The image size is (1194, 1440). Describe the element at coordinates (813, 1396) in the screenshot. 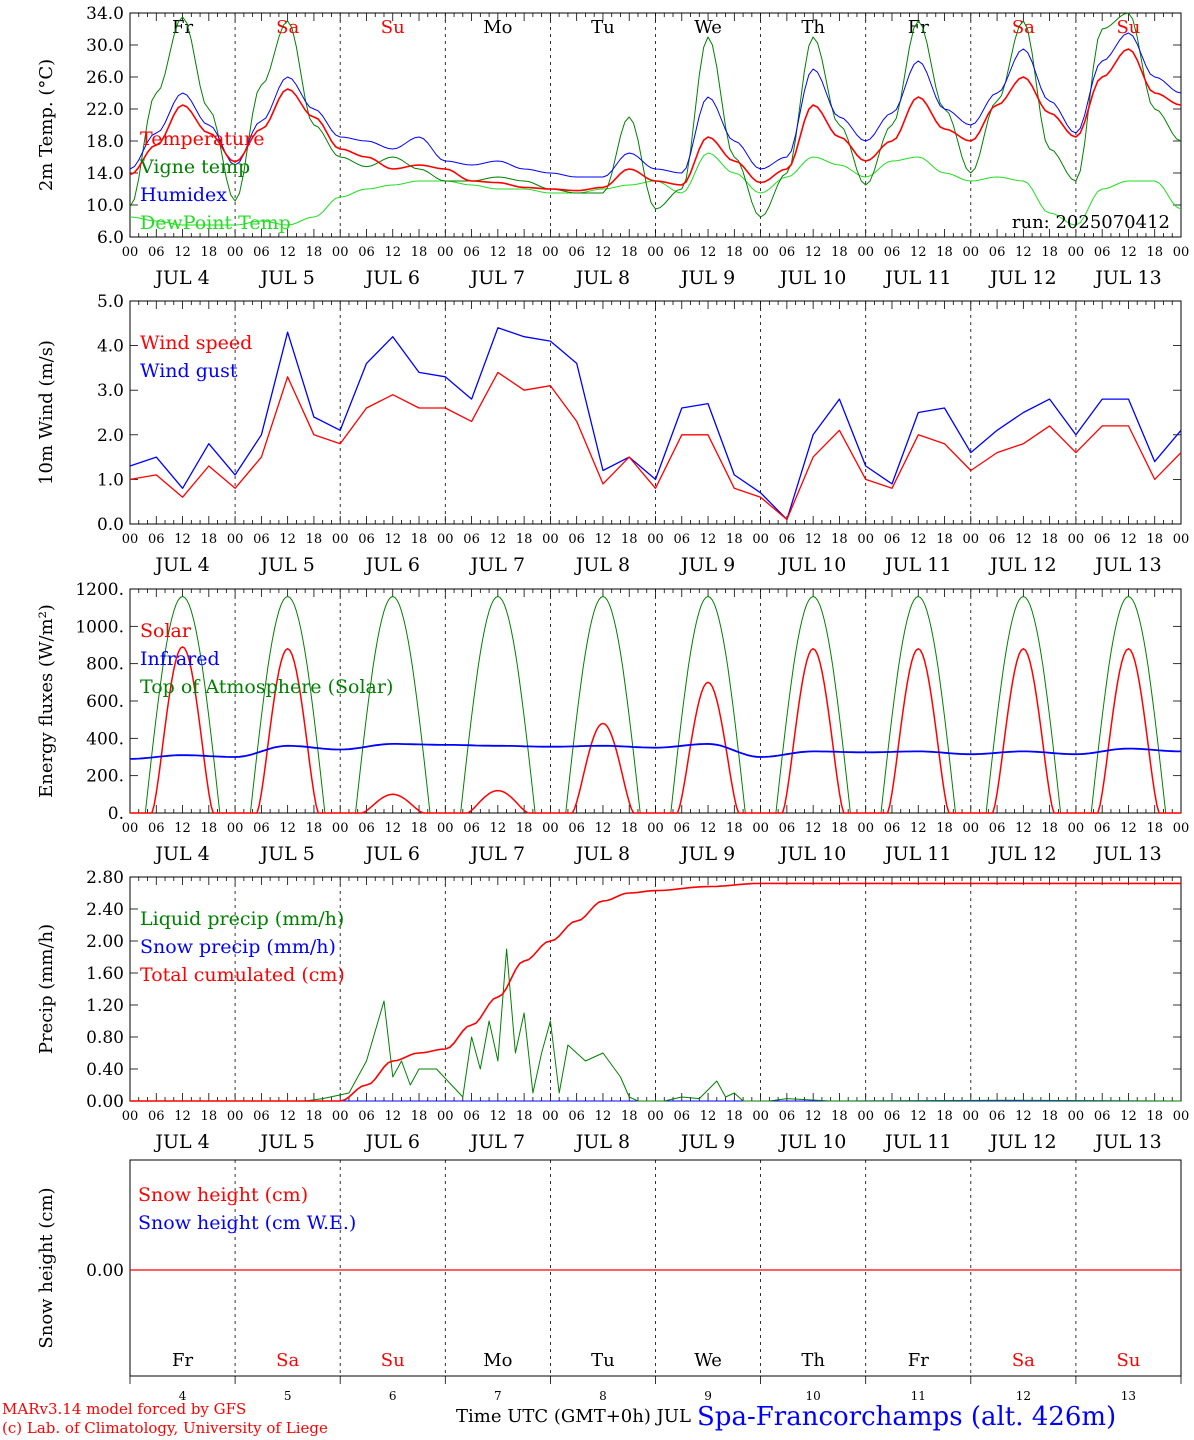

I see `day-number-label: 10` at that location.